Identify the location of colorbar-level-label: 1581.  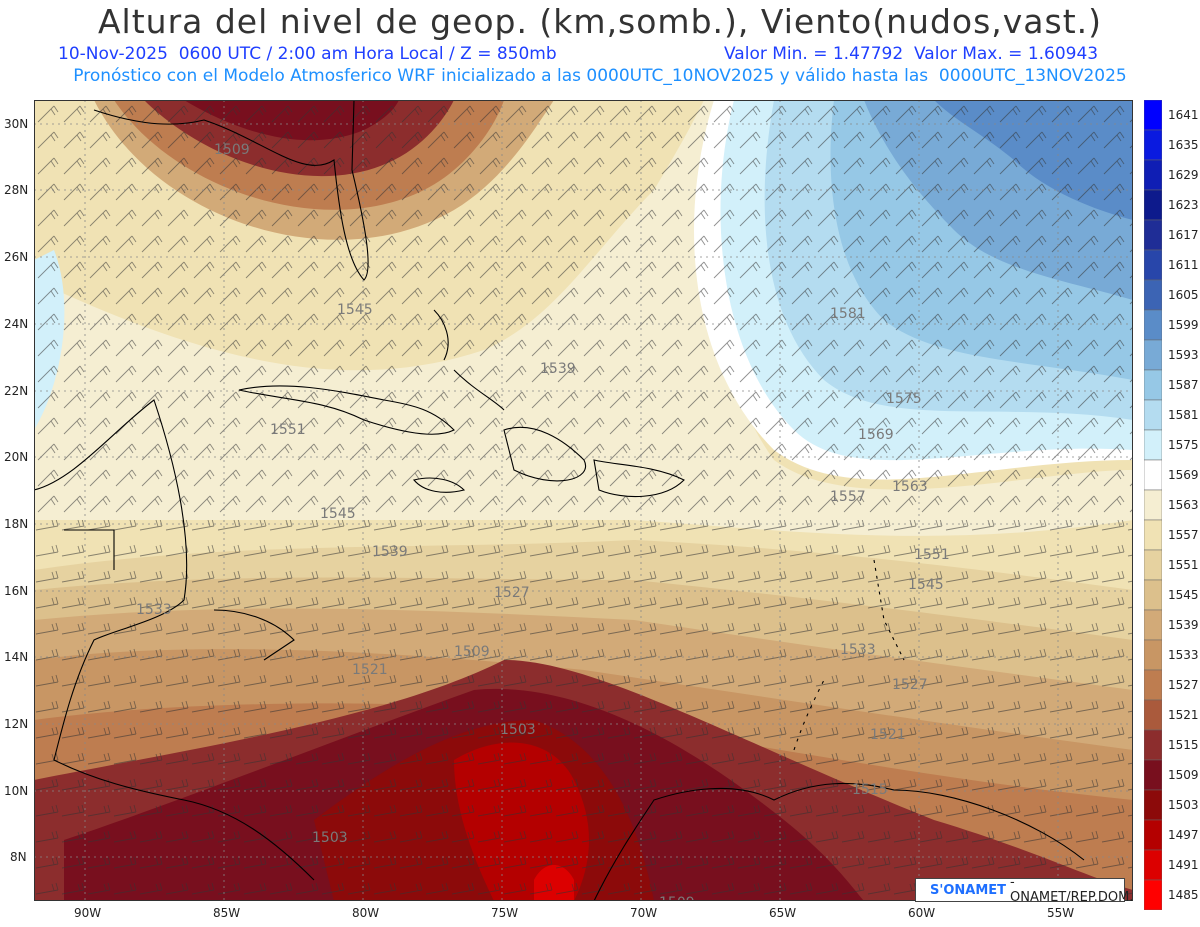
(1183, 415).